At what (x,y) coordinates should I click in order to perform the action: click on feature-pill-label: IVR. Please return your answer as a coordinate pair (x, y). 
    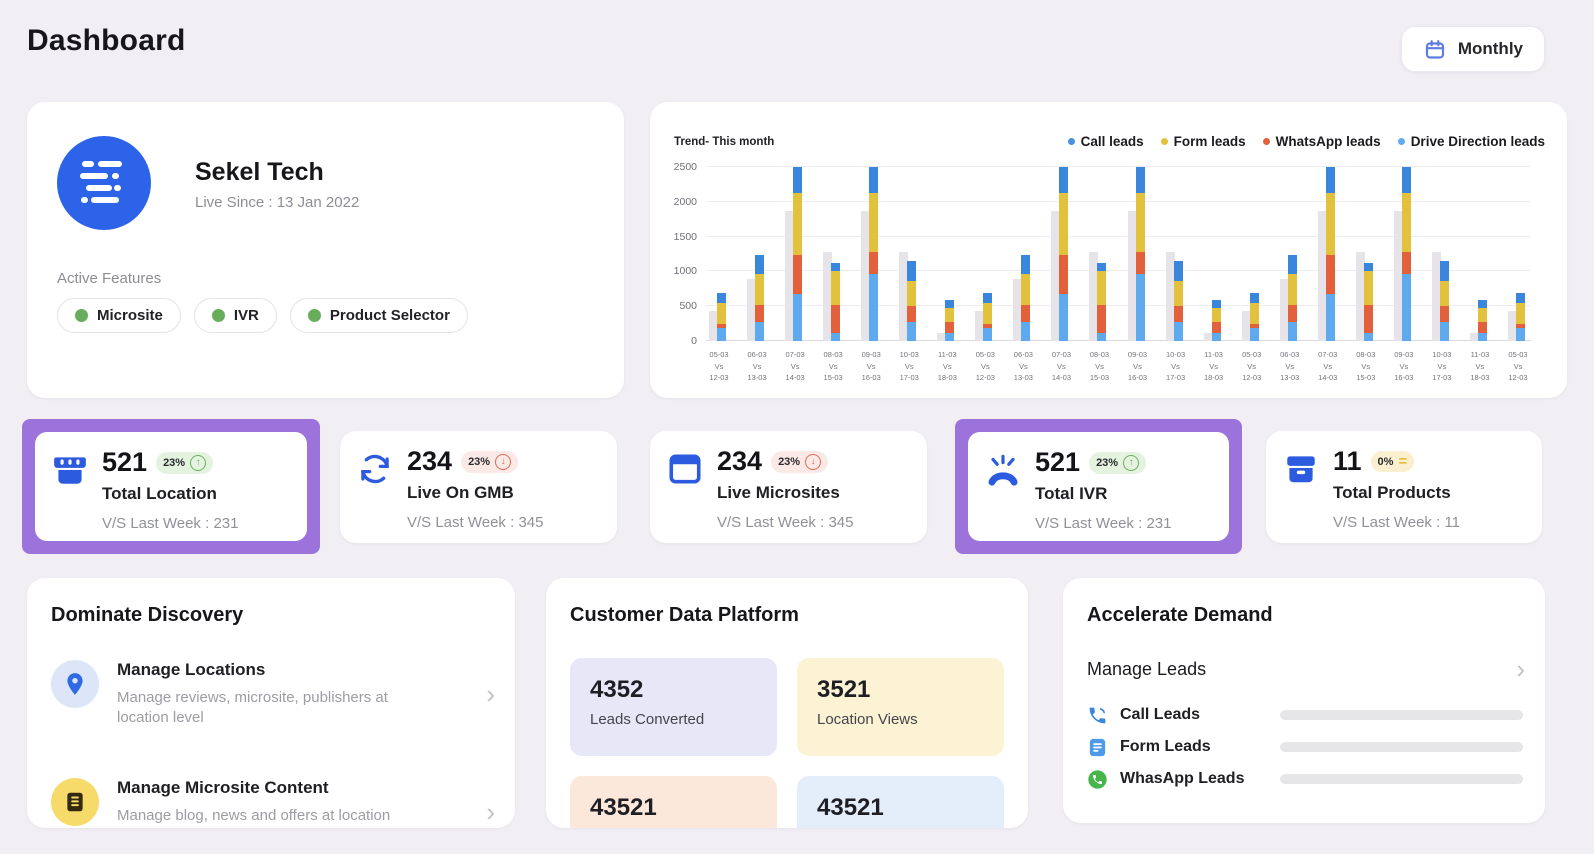
    Looking at the image, I should click on (246, 315).